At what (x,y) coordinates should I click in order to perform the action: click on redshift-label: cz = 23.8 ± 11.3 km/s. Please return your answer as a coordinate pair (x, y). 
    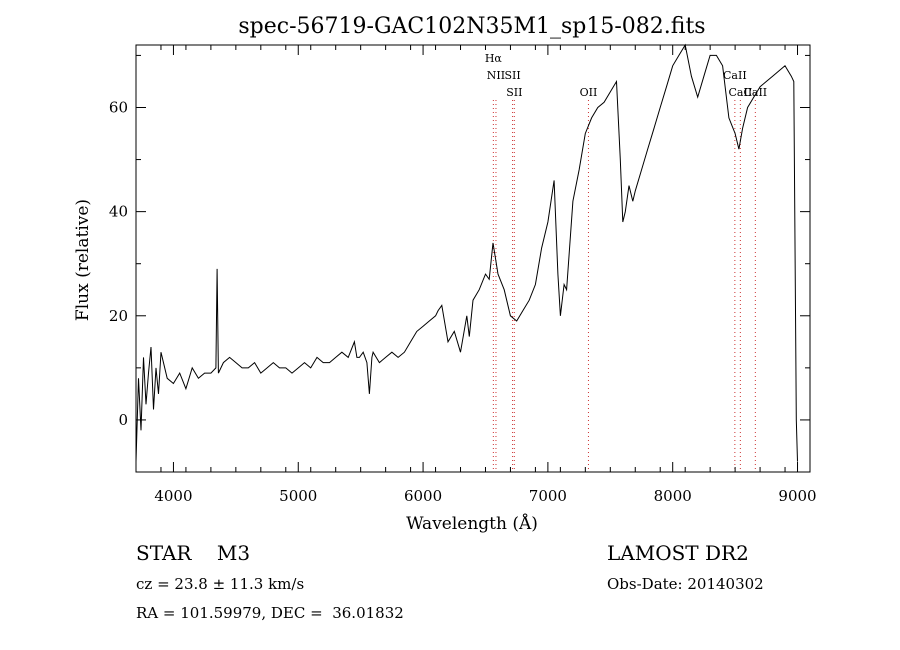
    Looking at the image, I should click on (220, 584).